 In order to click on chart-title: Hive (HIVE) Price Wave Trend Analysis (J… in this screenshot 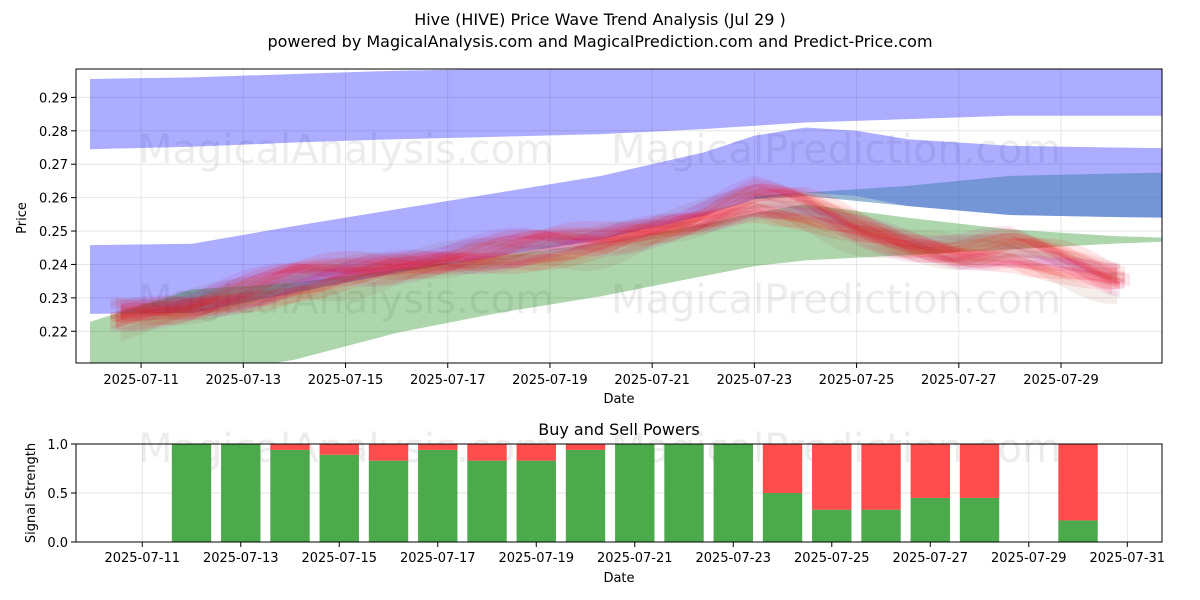, I will do `click(600, 19)`.